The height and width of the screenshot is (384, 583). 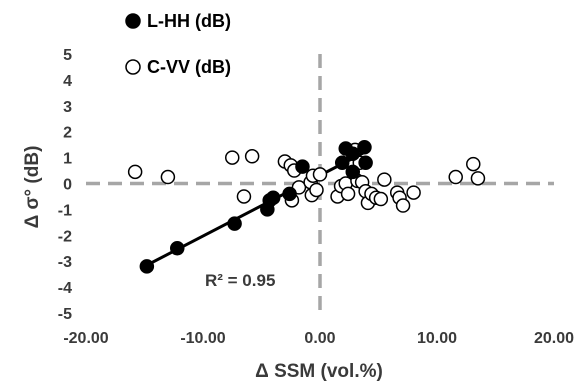 What do you see at coordinates (202, 338) in the screenshot?
I see `x-tick-label: -10.00` at bounding box center [202, 338].